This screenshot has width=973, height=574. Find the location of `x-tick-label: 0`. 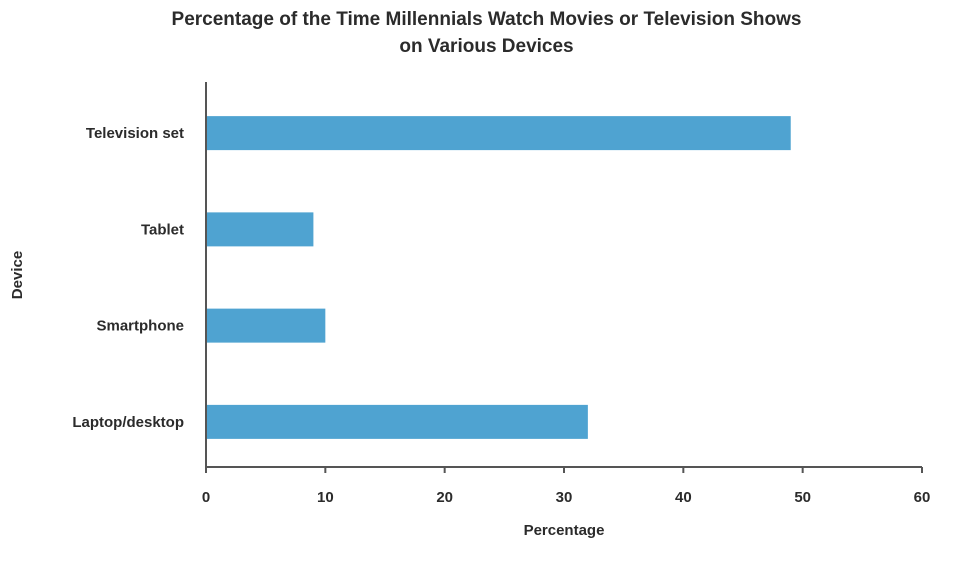

x-tick-label: 0 is located at coordinates (206, 497).